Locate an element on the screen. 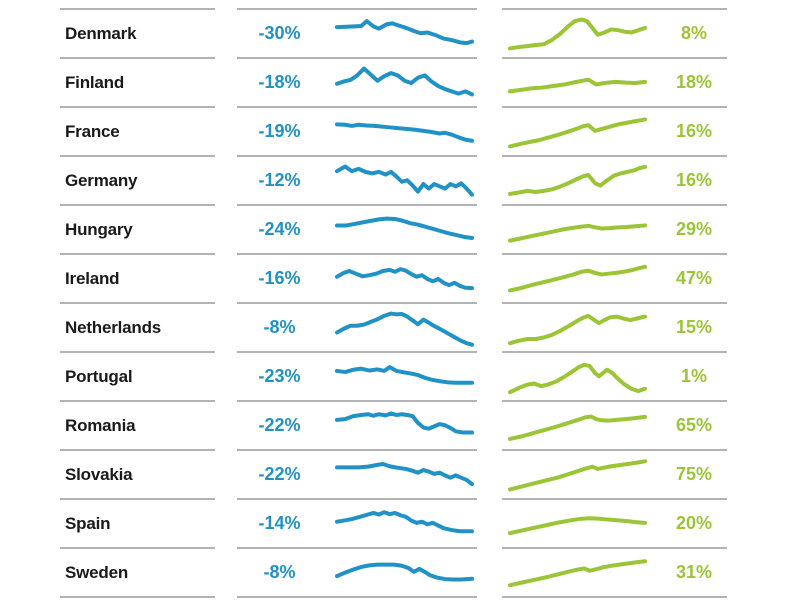  table-row: Netherlands -8% 15% is located at coordinates (400, 326).